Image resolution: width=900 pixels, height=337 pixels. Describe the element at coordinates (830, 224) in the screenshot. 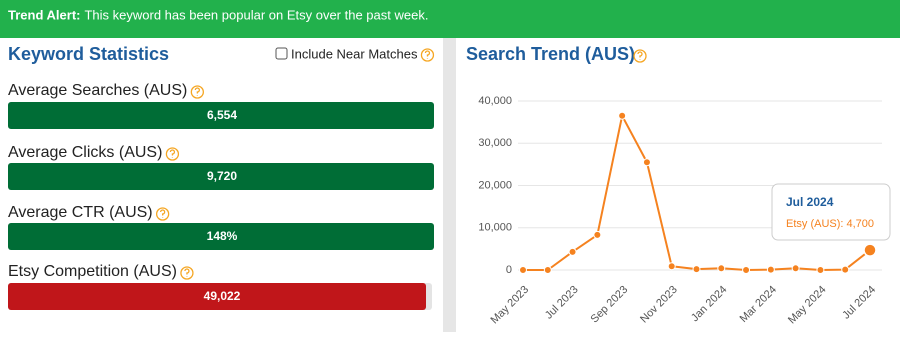

I see `tooltip-text: Etsy (AUS): 4,700` at that location.